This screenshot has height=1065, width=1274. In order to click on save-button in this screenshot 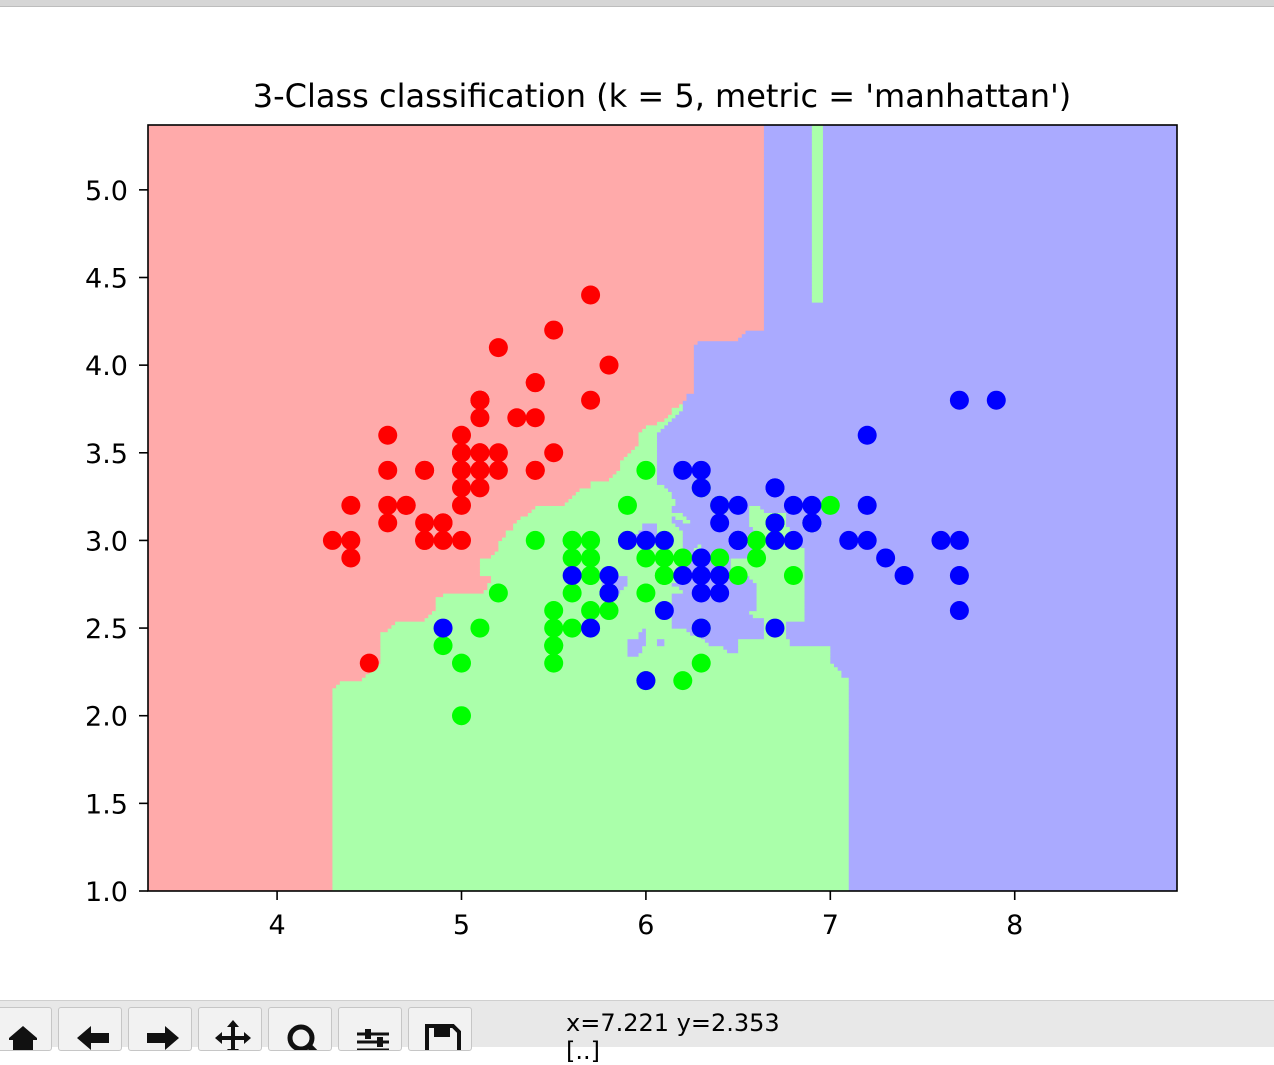, I will do `click(440, 1029)`.